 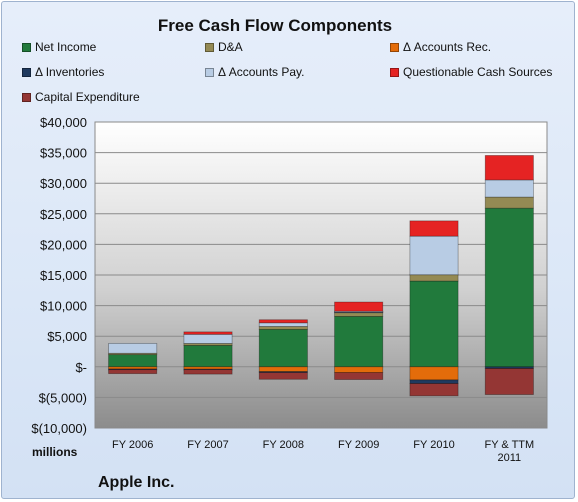 I want to click on legend-label: Net Income, so click(x=66, y=47).